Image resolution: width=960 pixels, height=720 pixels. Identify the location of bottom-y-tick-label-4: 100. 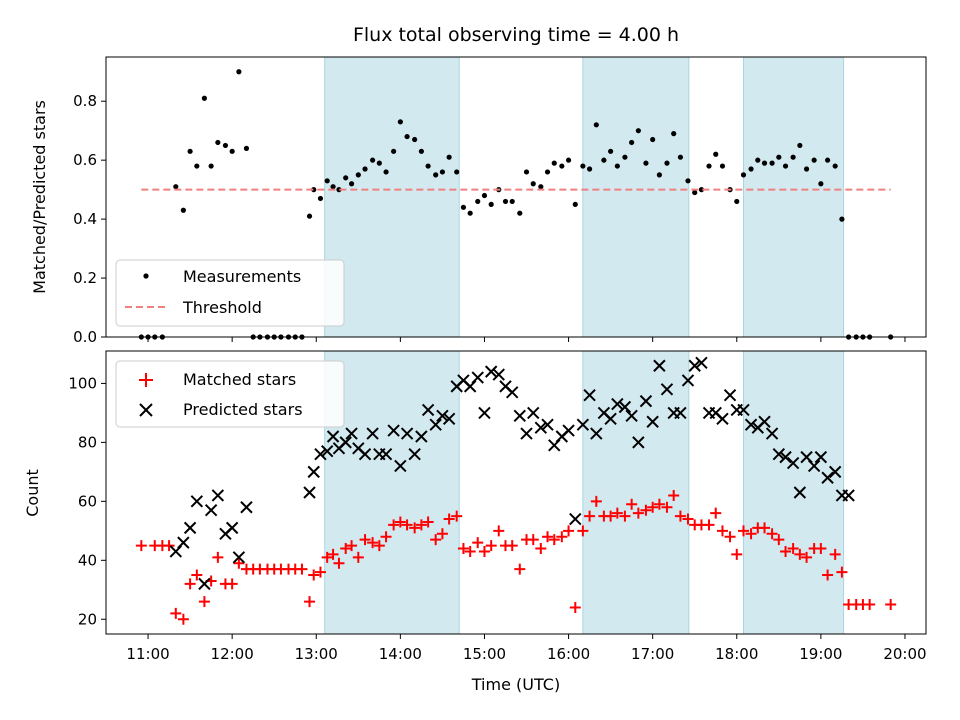
(82, 383).